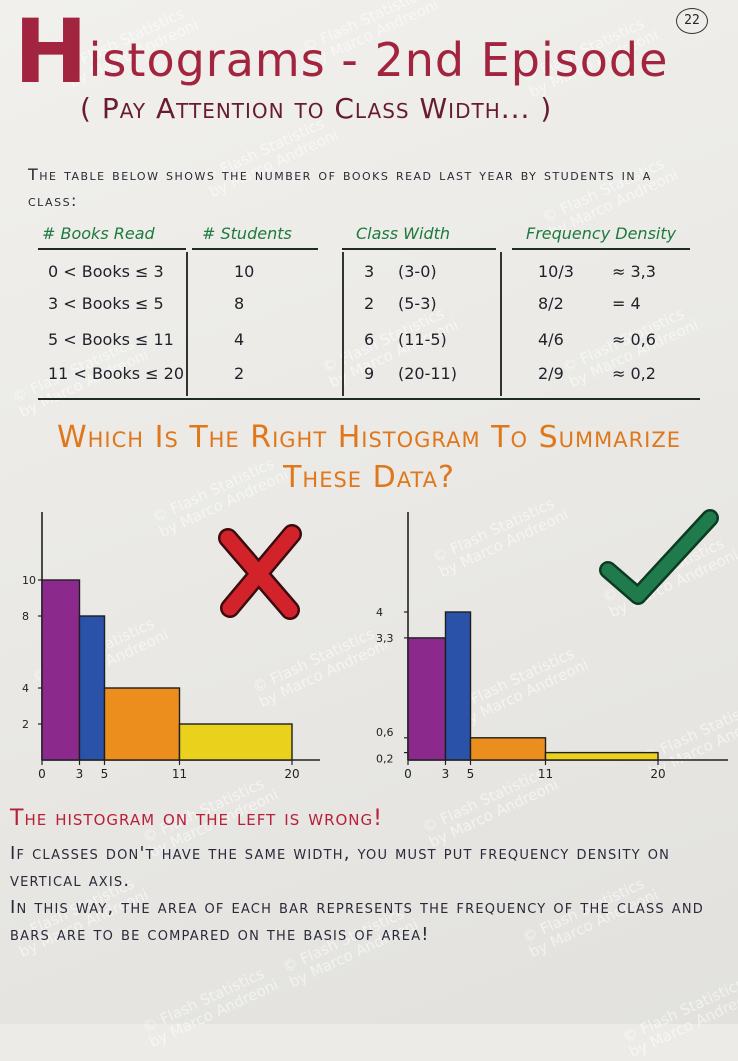 This screenshot has height=1061, width=738. What do you see at coordinates (551, 303) in the screenshot?
I see `cell-density: 8/2` at bounding box center [551, 303].